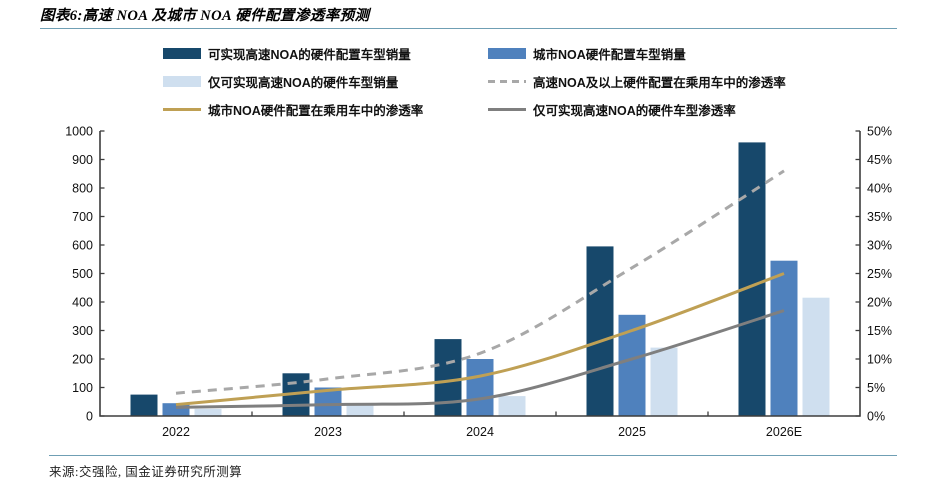 This screenshot has height=480, width=933. Describe the element at coordinates (82, 274) in the screenshot. I see `left-axis-label: 500` at that location.